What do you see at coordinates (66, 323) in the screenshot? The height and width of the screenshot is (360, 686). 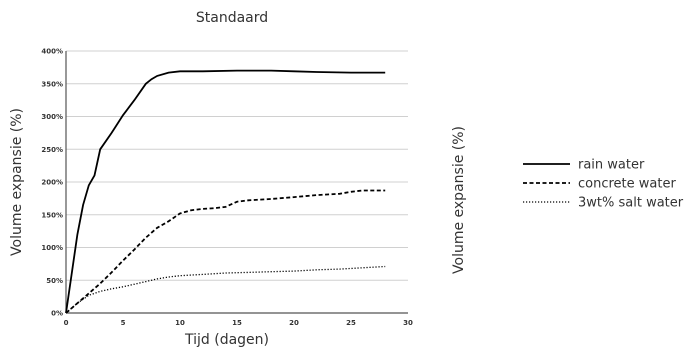 I see `x-tick-label: 0` at bounding box center [66, 323].